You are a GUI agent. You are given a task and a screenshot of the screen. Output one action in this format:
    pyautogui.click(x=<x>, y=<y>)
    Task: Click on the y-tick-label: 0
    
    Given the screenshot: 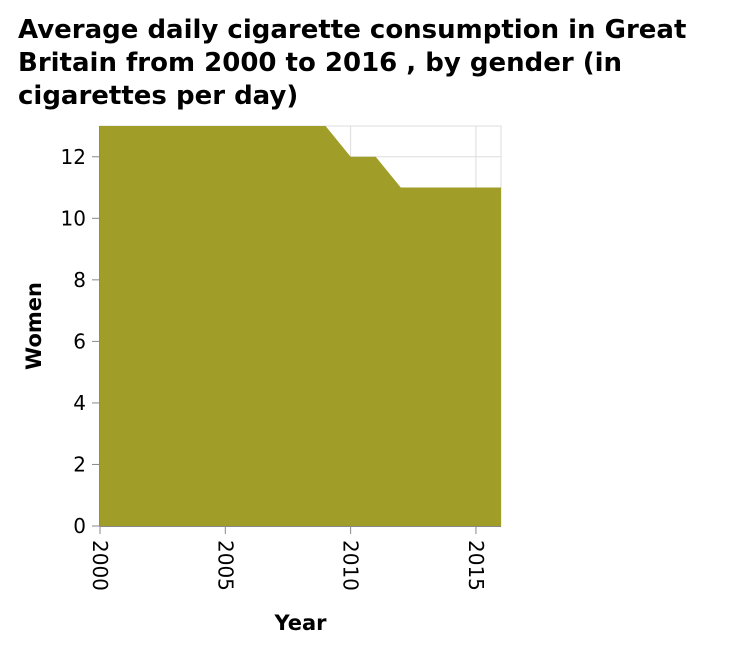 What is the action you would take?
    pyautogui.click(x=79, y=526)
    